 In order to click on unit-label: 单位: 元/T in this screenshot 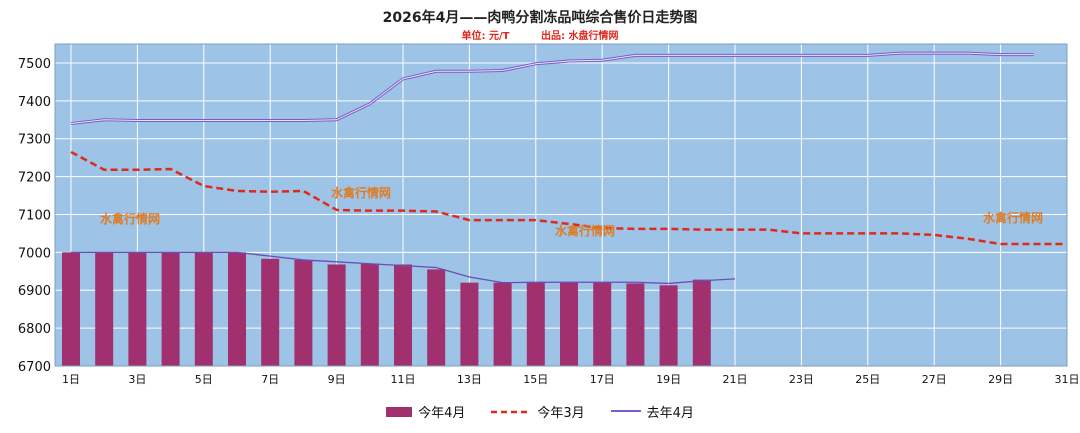, I will do `click(485, 36)`.